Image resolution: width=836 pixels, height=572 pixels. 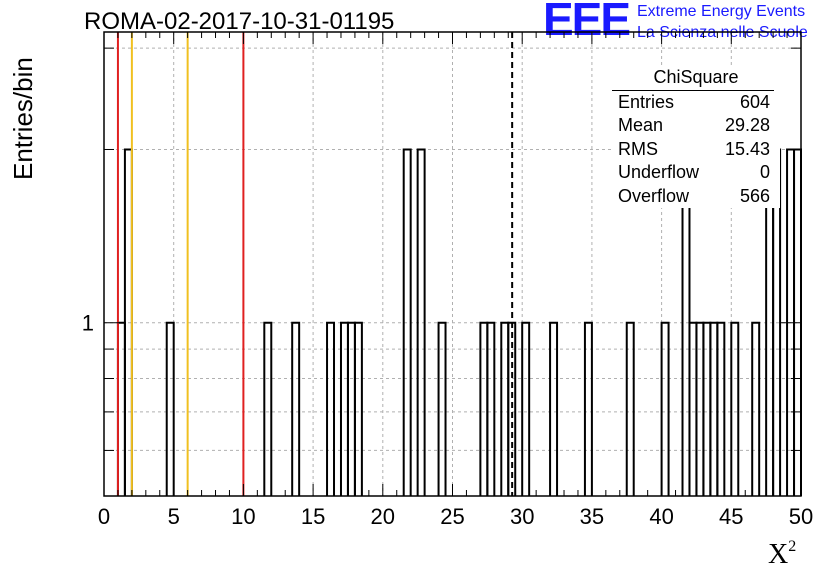 I want to click on y-tick-label: 1, so click(x=88, y=323).